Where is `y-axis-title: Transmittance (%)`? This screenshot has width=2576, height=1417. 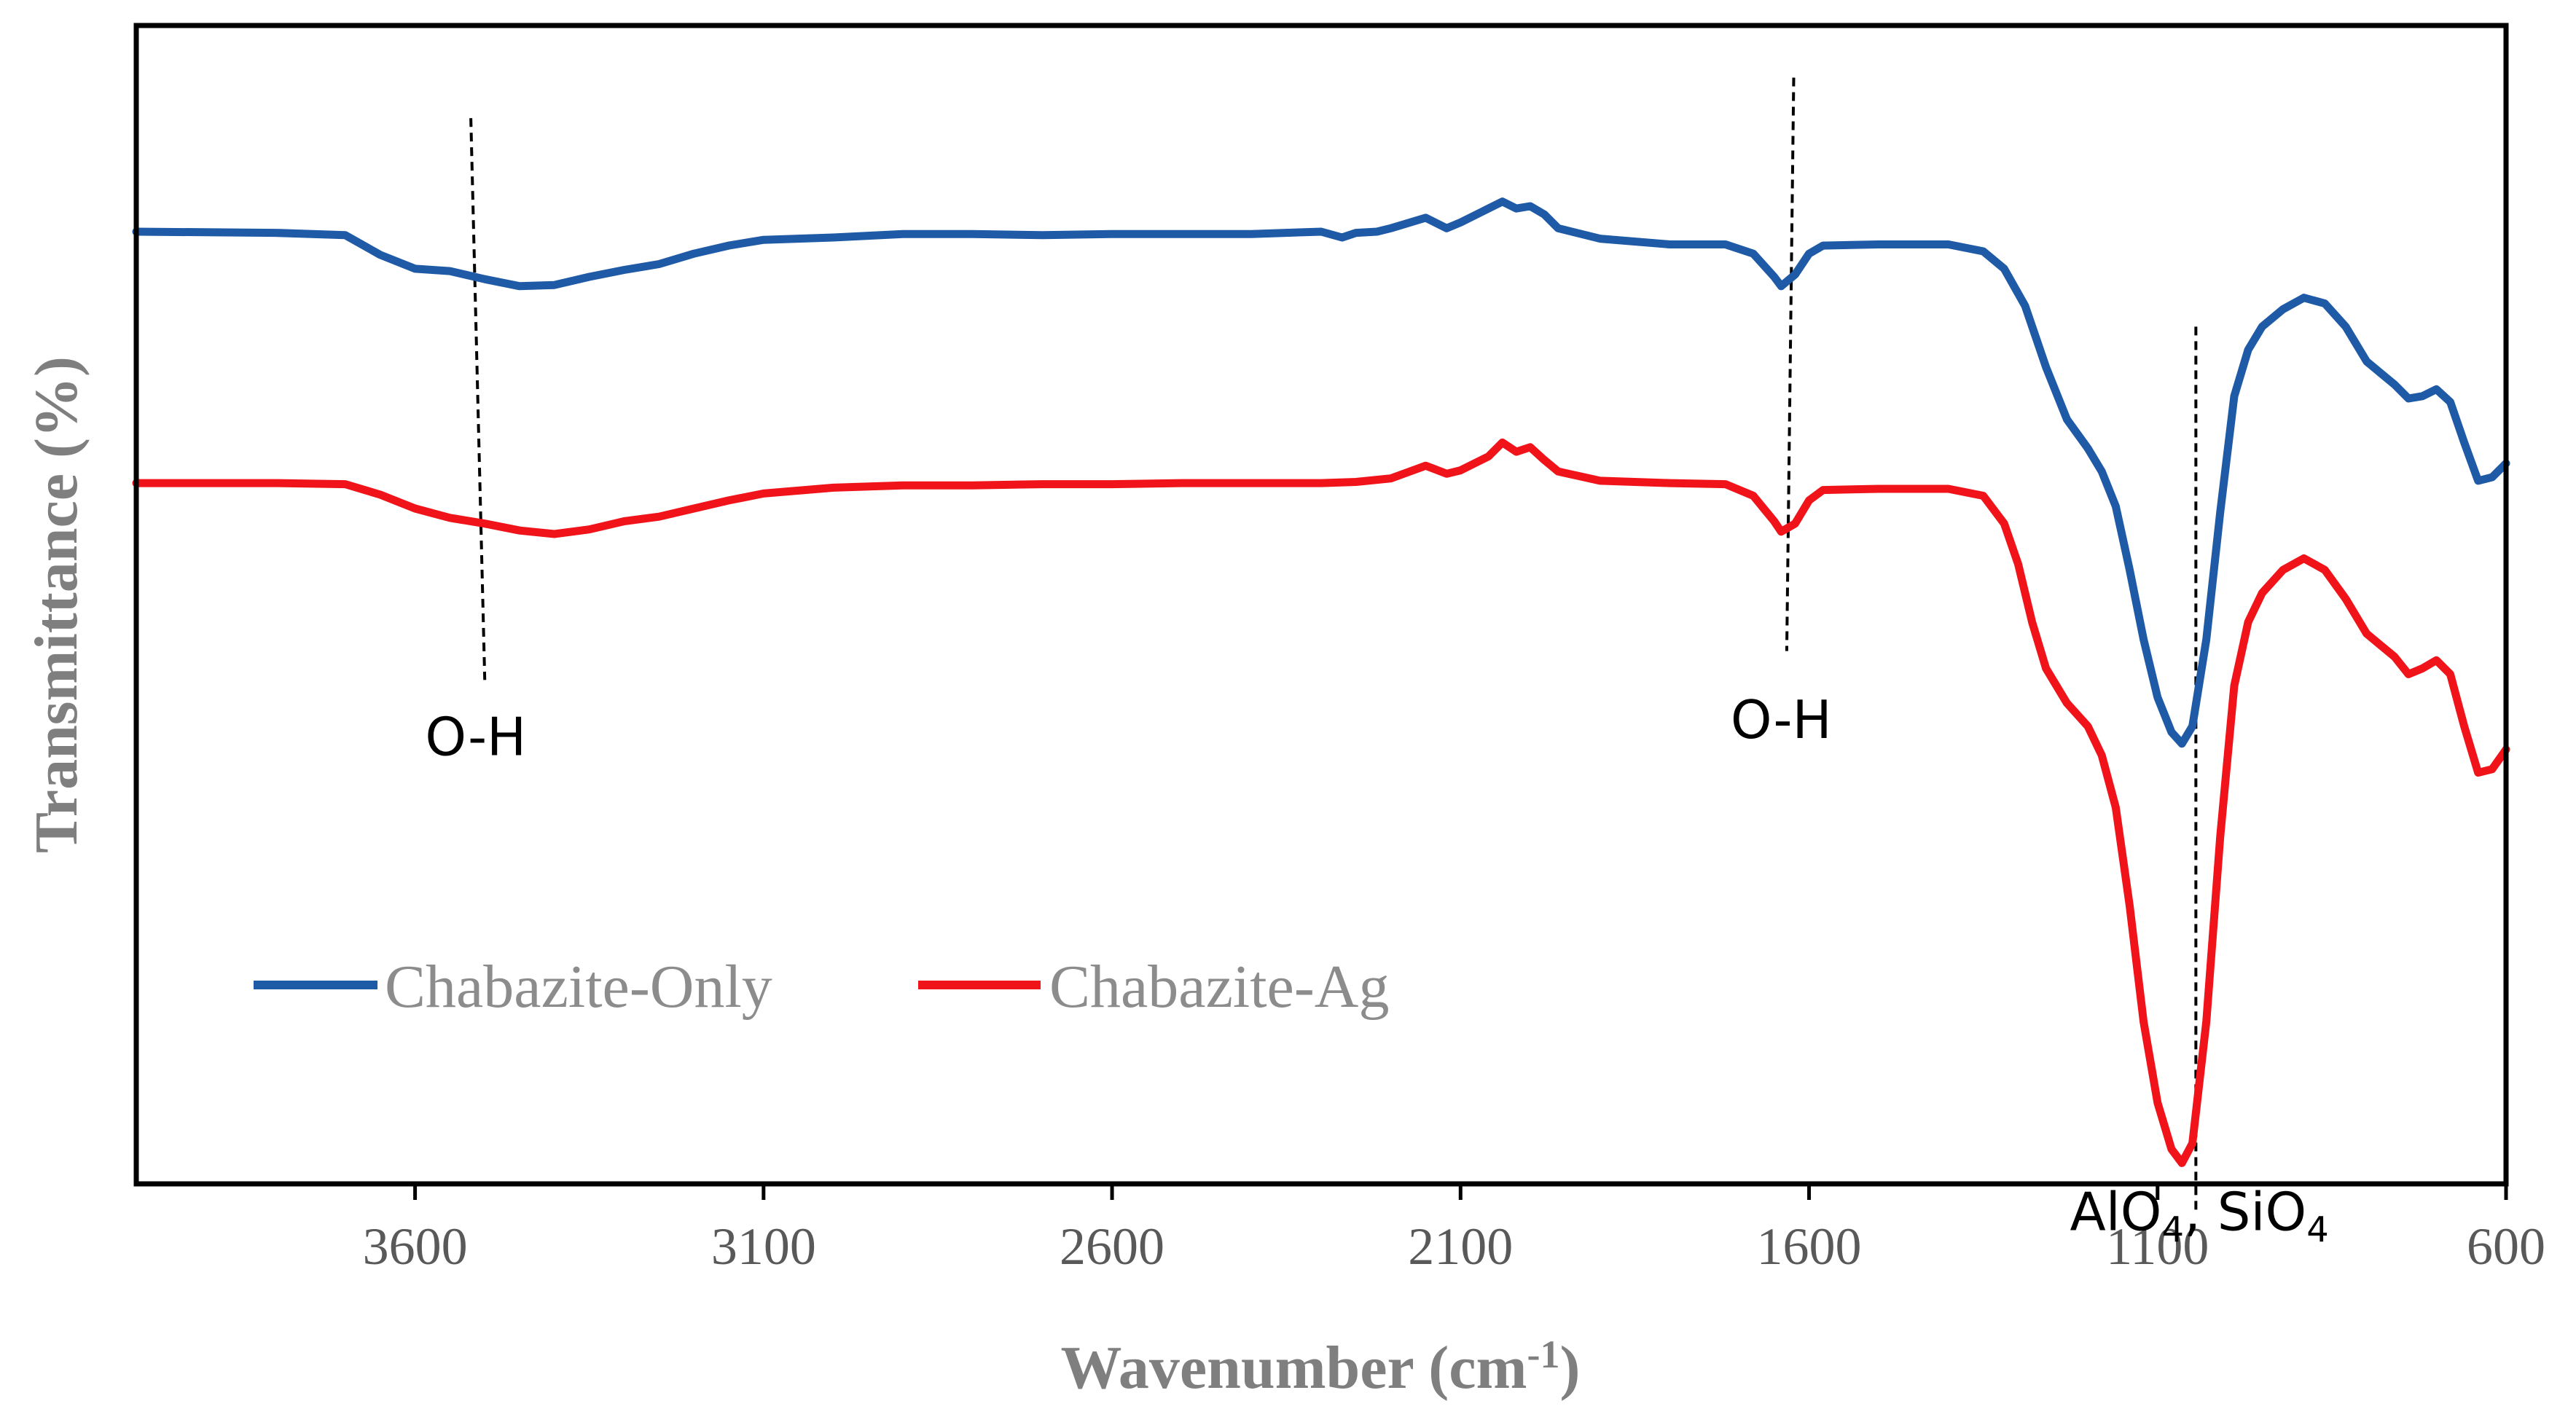
y-axis-title: Transmittance (%) is located at coordinates (56, 604).